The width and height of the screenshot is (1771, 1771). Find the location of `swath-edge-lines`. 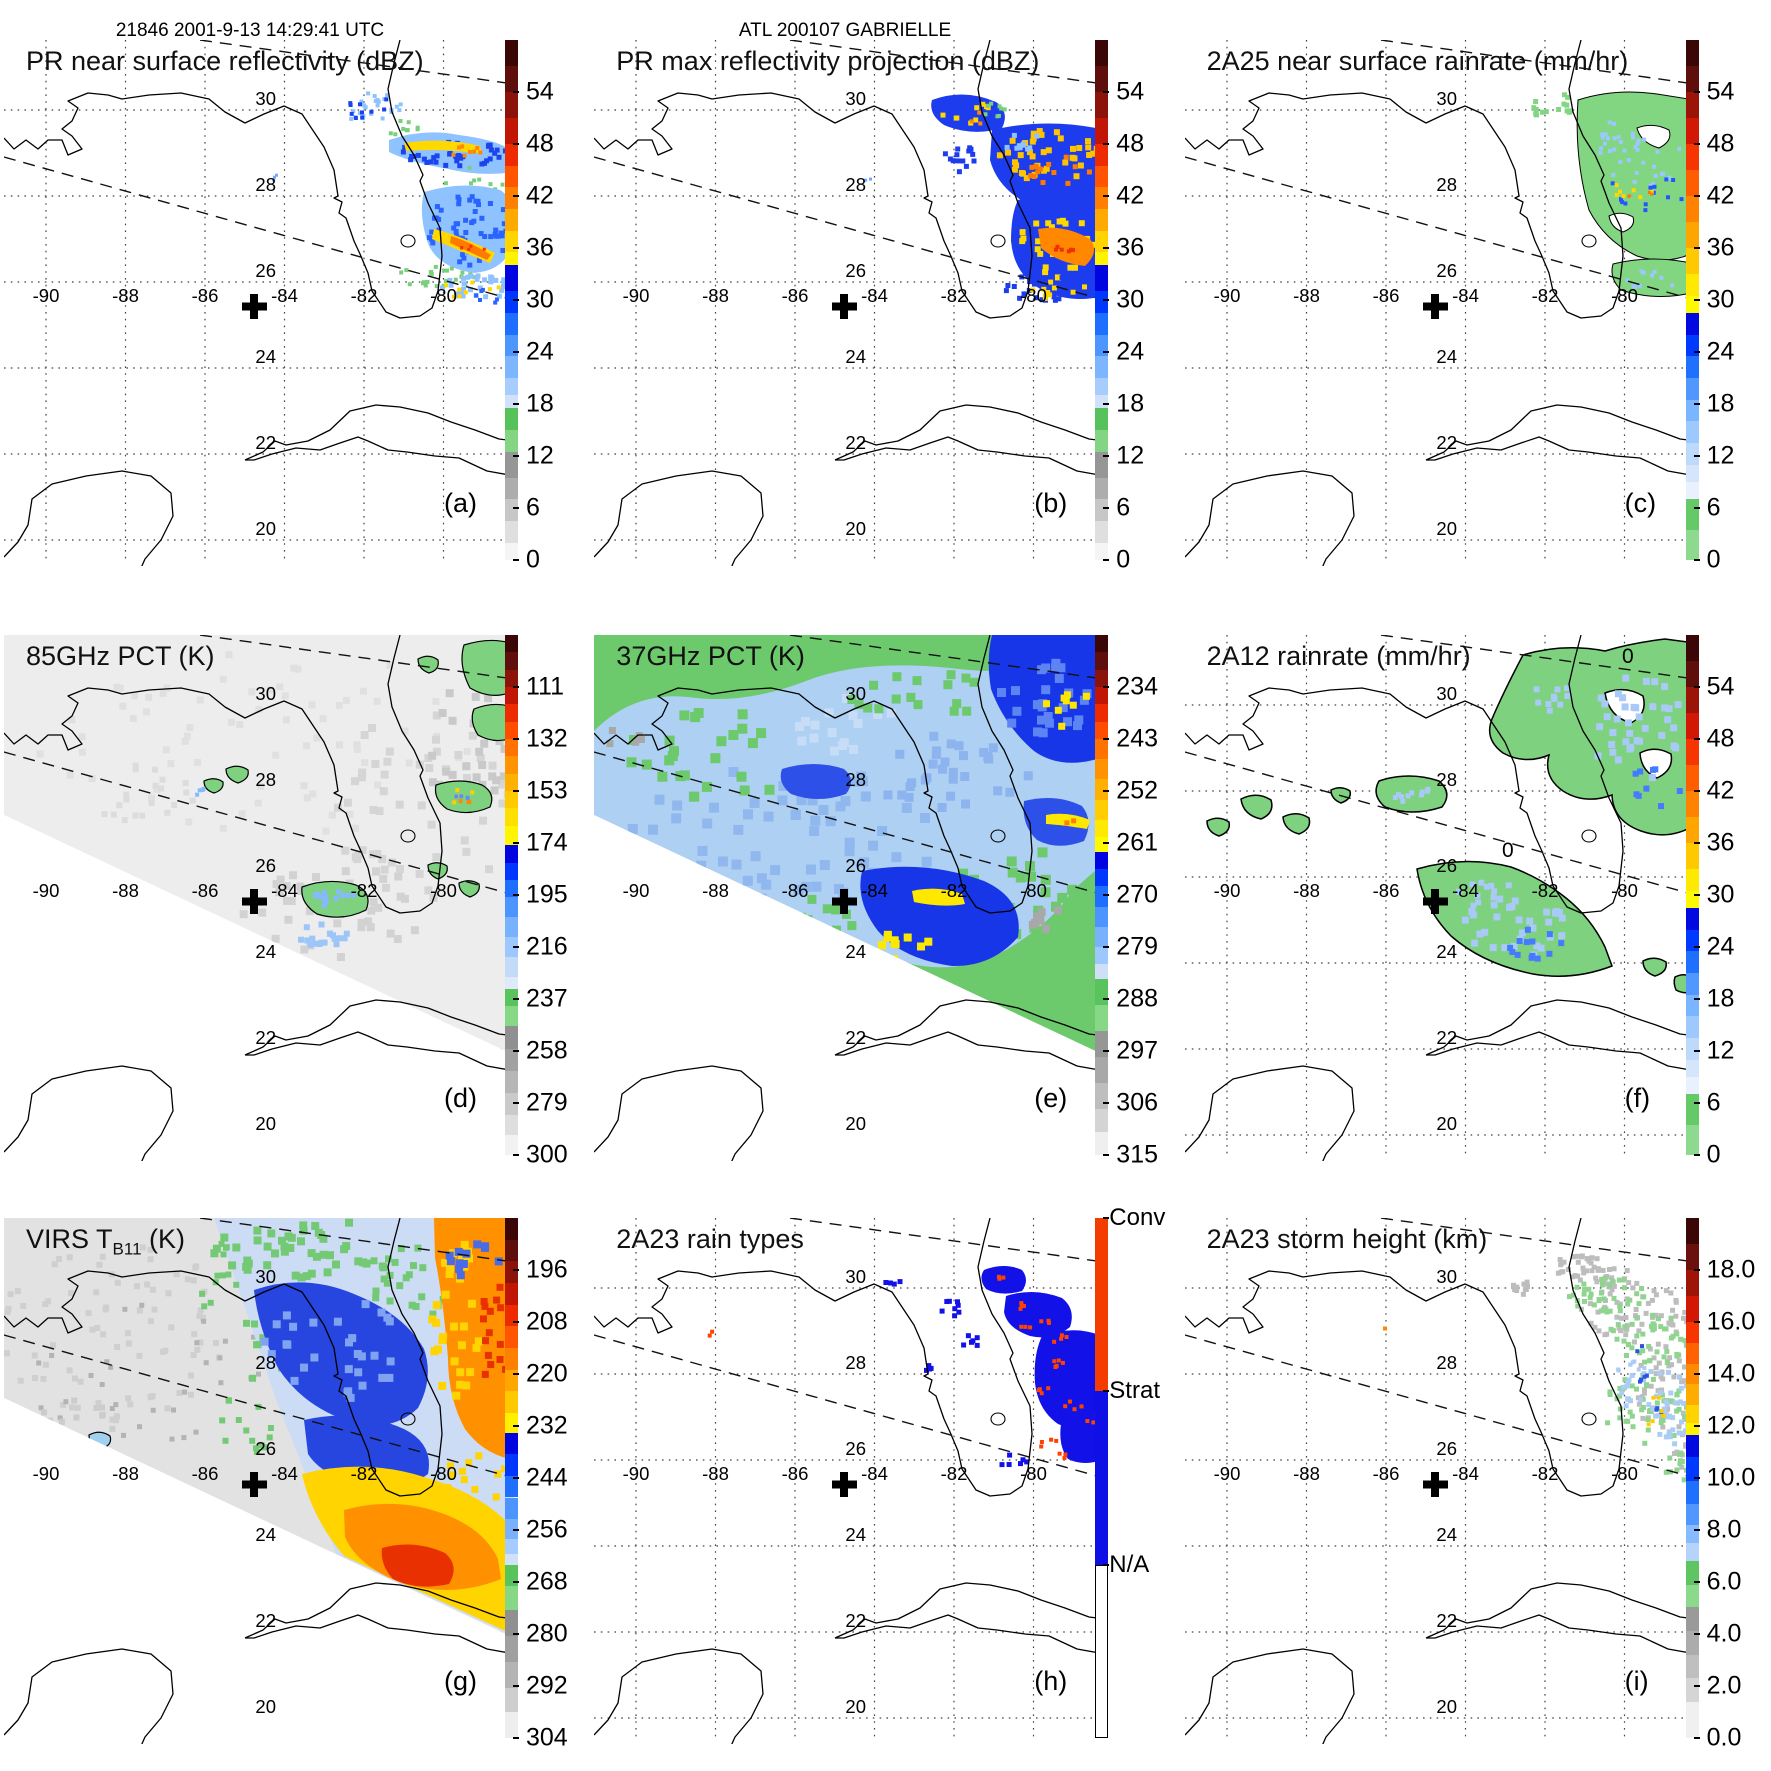

swath-edge-lines is located at coordinates (849, 765).